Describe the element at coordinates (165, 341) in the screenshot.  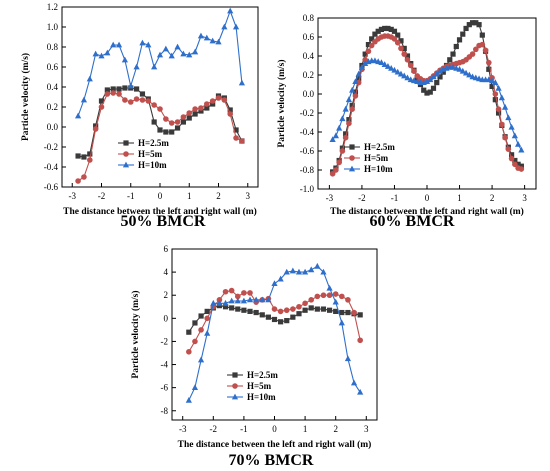
I see `y-tick-label: -2` at that location.